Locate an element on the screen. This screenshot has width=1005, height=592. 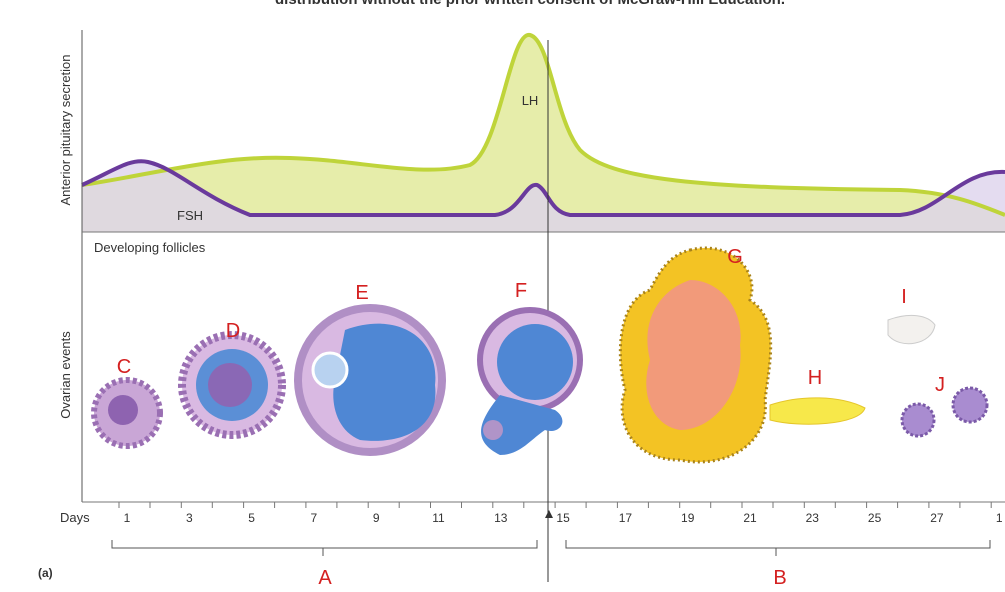
fsh-area is located at coordinates (543, 196).